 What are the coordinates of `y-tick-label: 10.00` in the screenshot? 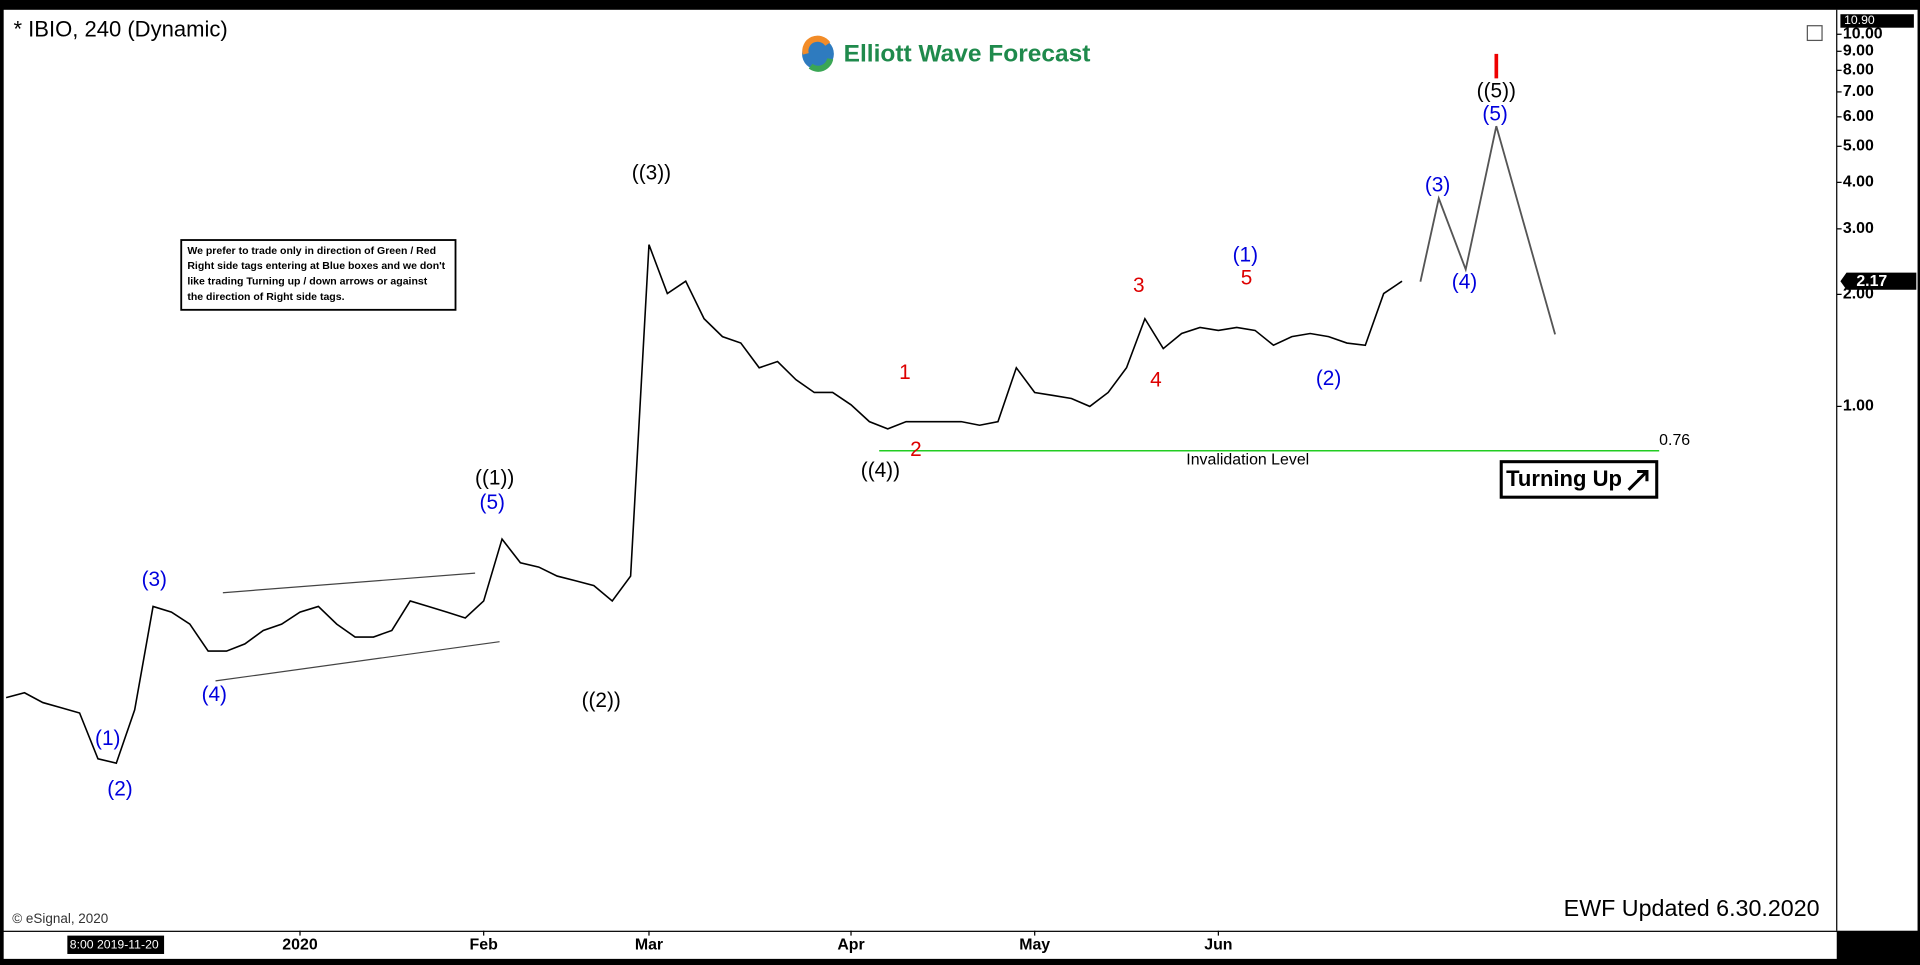 It's located at (1863, 33).